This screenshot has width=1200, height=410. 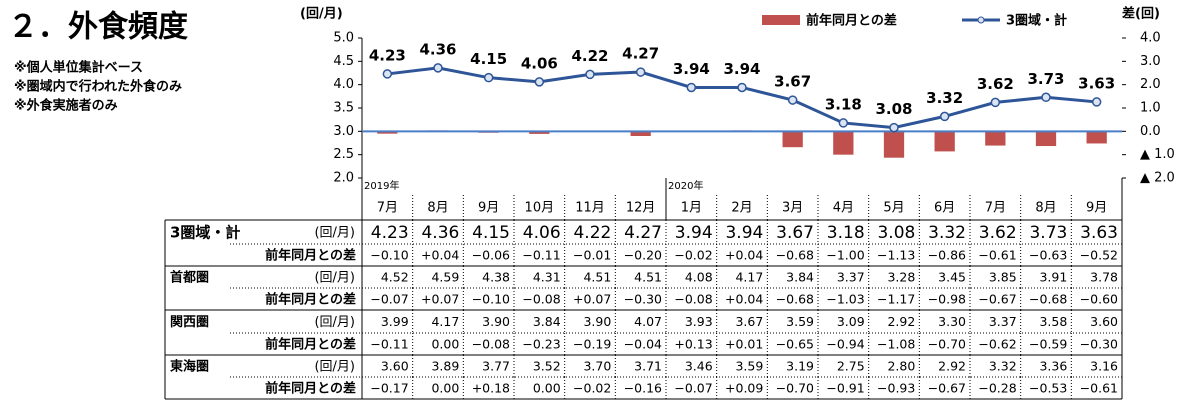 I want to click on cell: −1.00, so click(x=845, y=255).